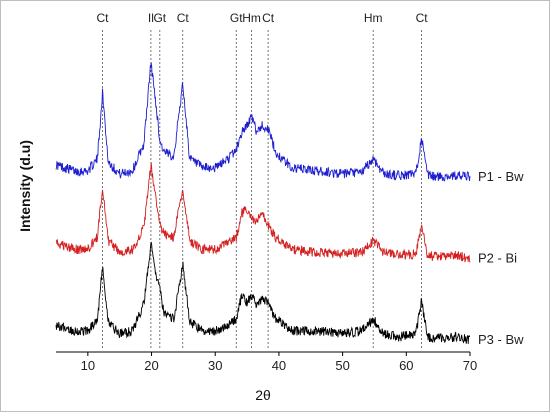  What do you see at coordinates (215, 365) in the screenshot?
I see `x-tick-label: 30` at bounding box center [215, 365].